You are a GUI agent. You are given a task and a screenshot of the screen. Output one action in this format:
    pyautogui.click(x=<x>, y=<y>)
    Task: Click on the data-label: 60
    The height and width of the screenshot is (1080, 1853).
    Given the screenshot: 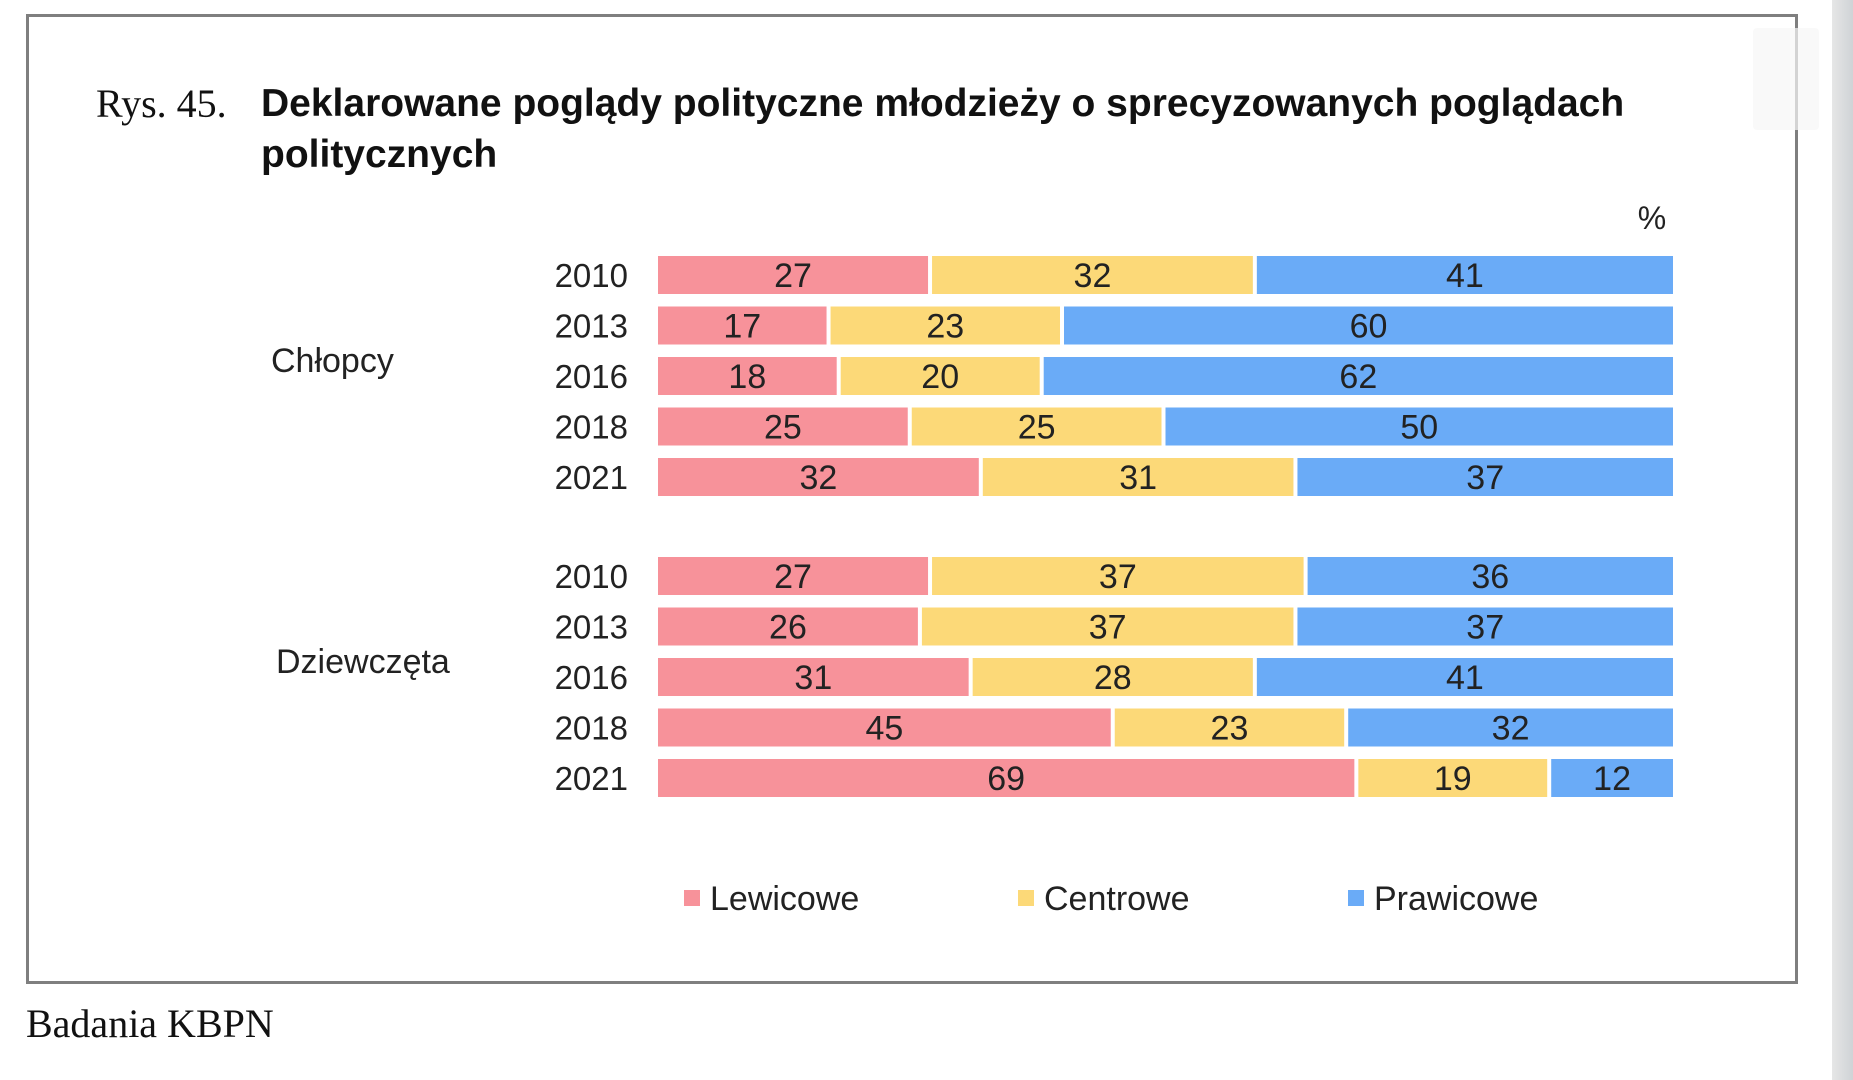 What is the action you would take?
    pyautogui.click(x=1369, y=327)
    